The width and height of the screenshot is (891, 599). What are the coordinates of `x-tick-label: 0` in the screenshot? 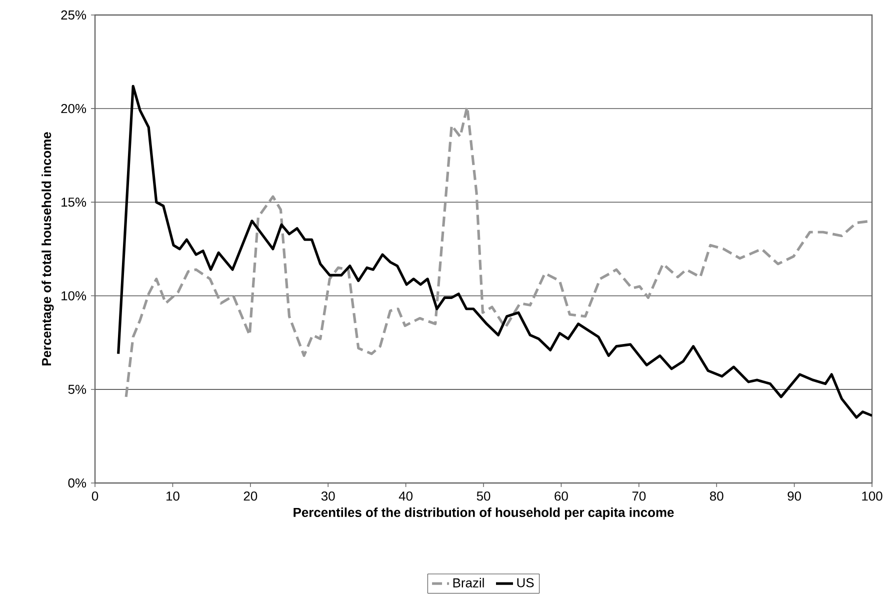 It's located at (95, 496).